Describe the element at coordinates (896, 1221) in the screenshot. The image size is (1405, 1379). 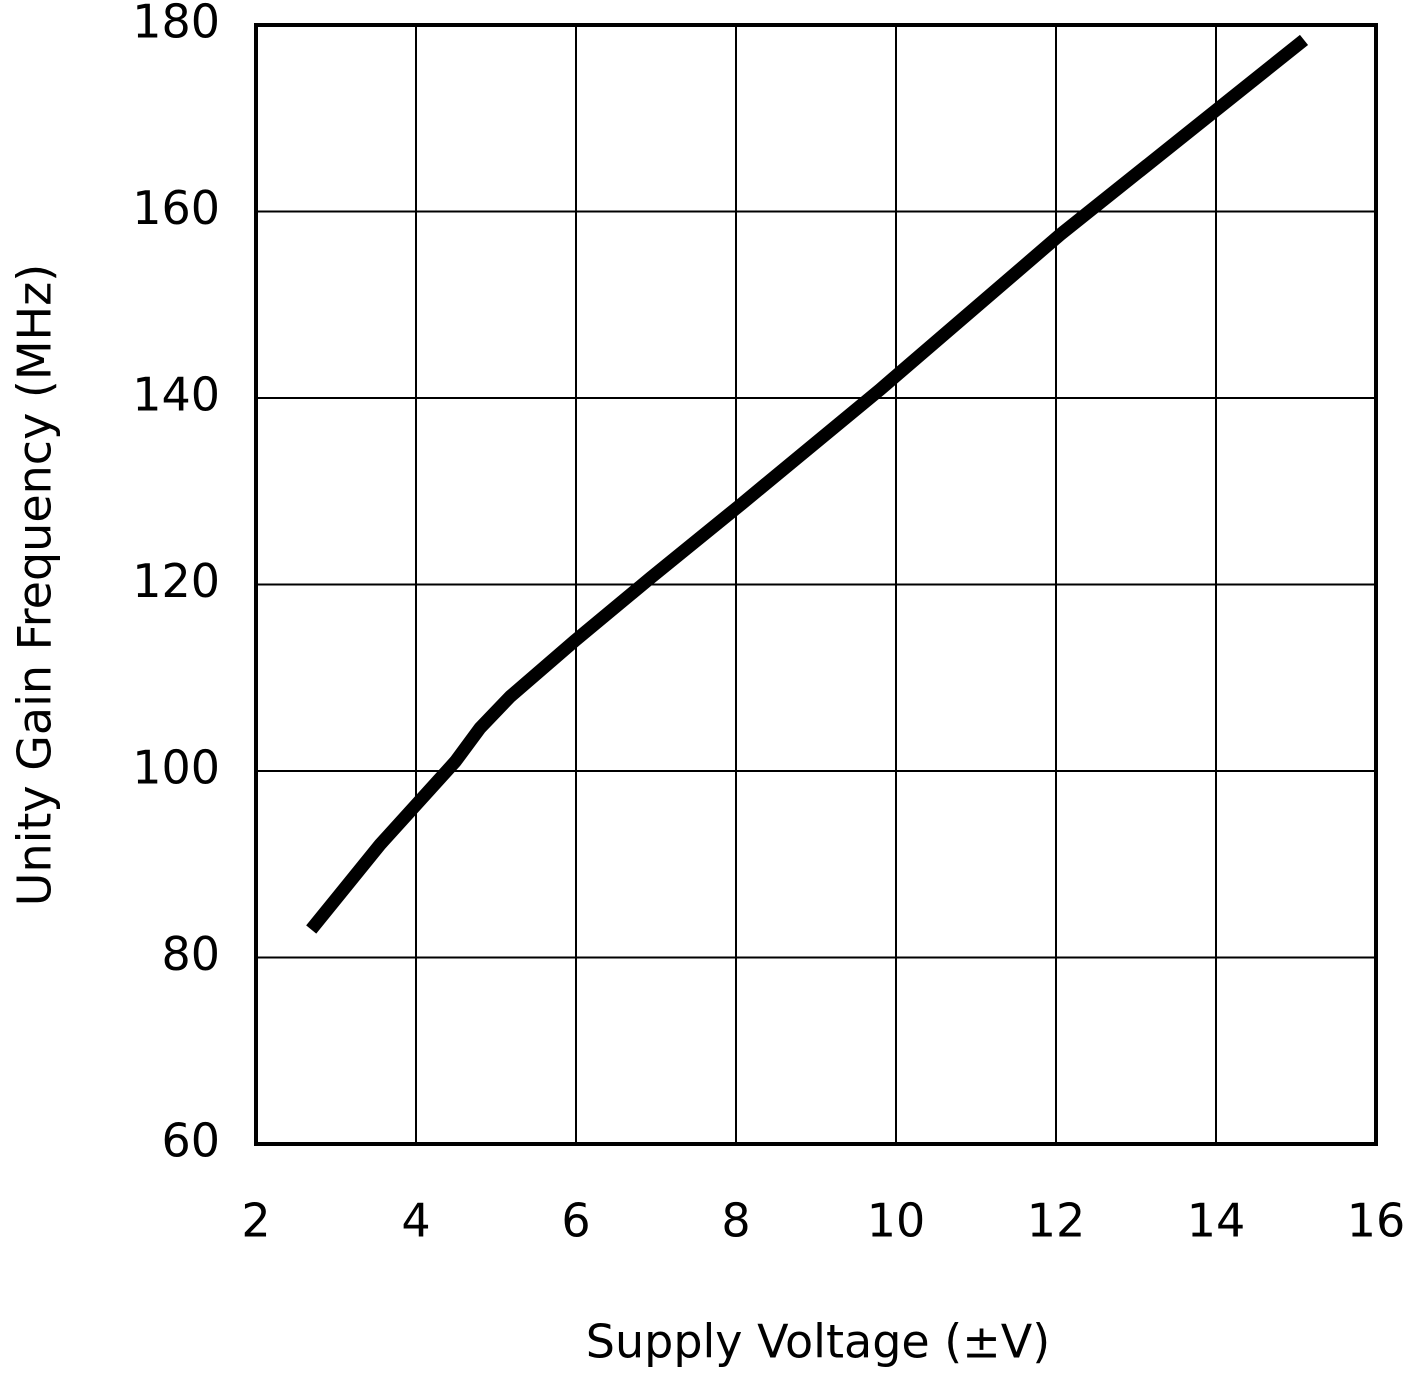
I see `x-tick-label: 10` at that location.